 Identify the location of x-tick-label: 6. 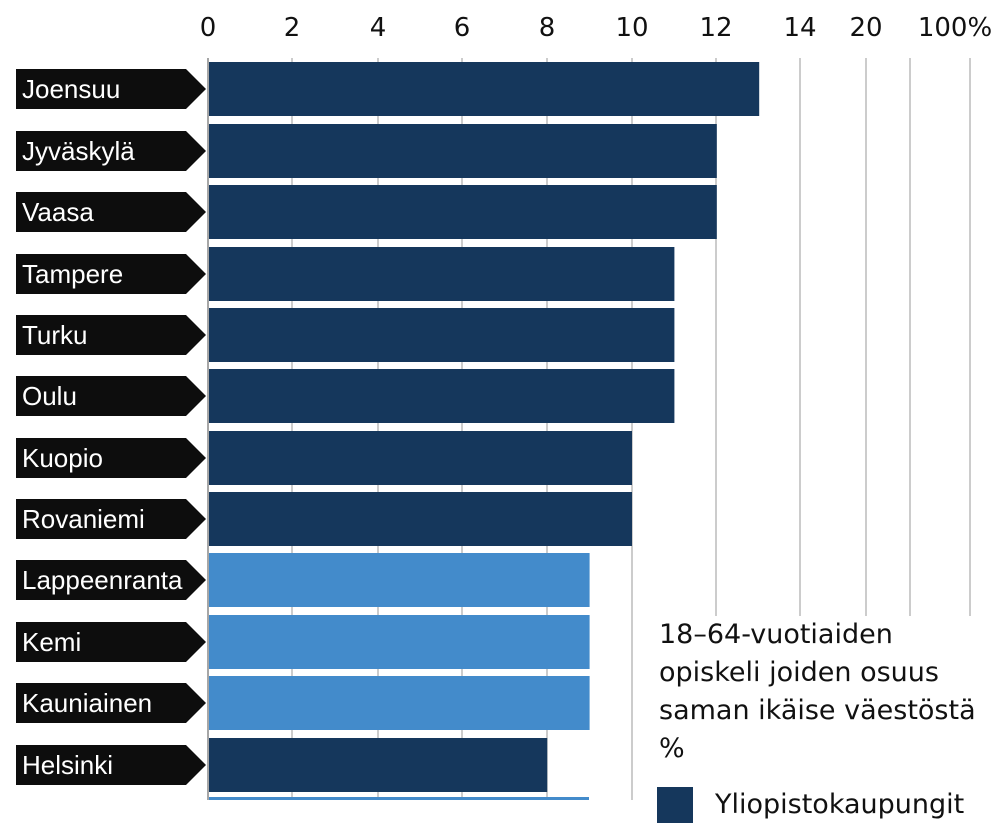
(462, 28).